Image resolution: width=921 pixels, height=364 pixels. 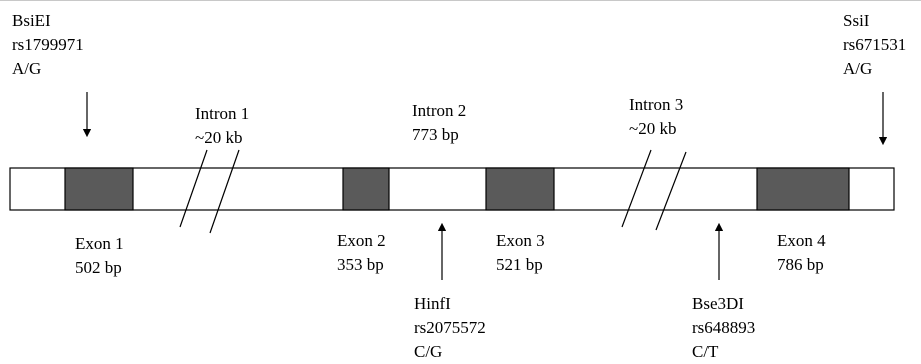 What do you see at coordinates (656, 117) in the screenshot?
I see `intron-3-label: Intron 3 ~20 kb` at bounding box center [656, 117].